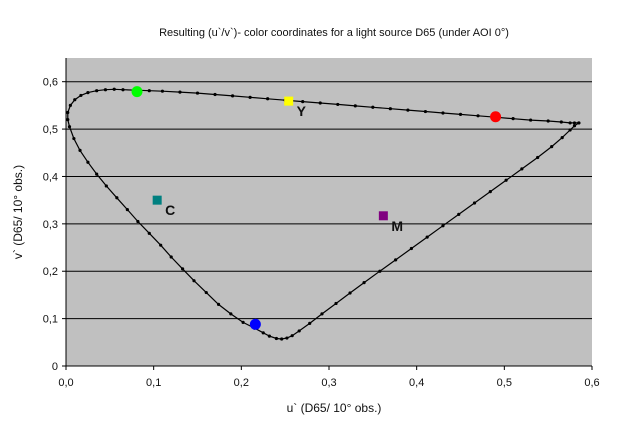 This screenshot has width=630, height=444. Describe the element at coordinates (55, 367) in the screenshot. I see `y-tick-label: 0` at that location.